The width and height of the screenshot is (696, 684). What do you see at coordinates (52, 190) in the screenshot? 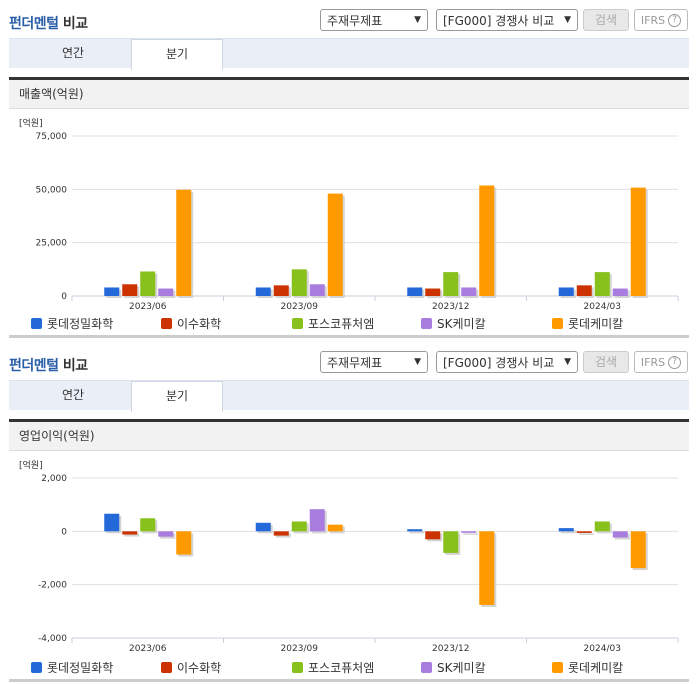
I see `y-tick-label: 50,000` at bounding box center [52, 190].